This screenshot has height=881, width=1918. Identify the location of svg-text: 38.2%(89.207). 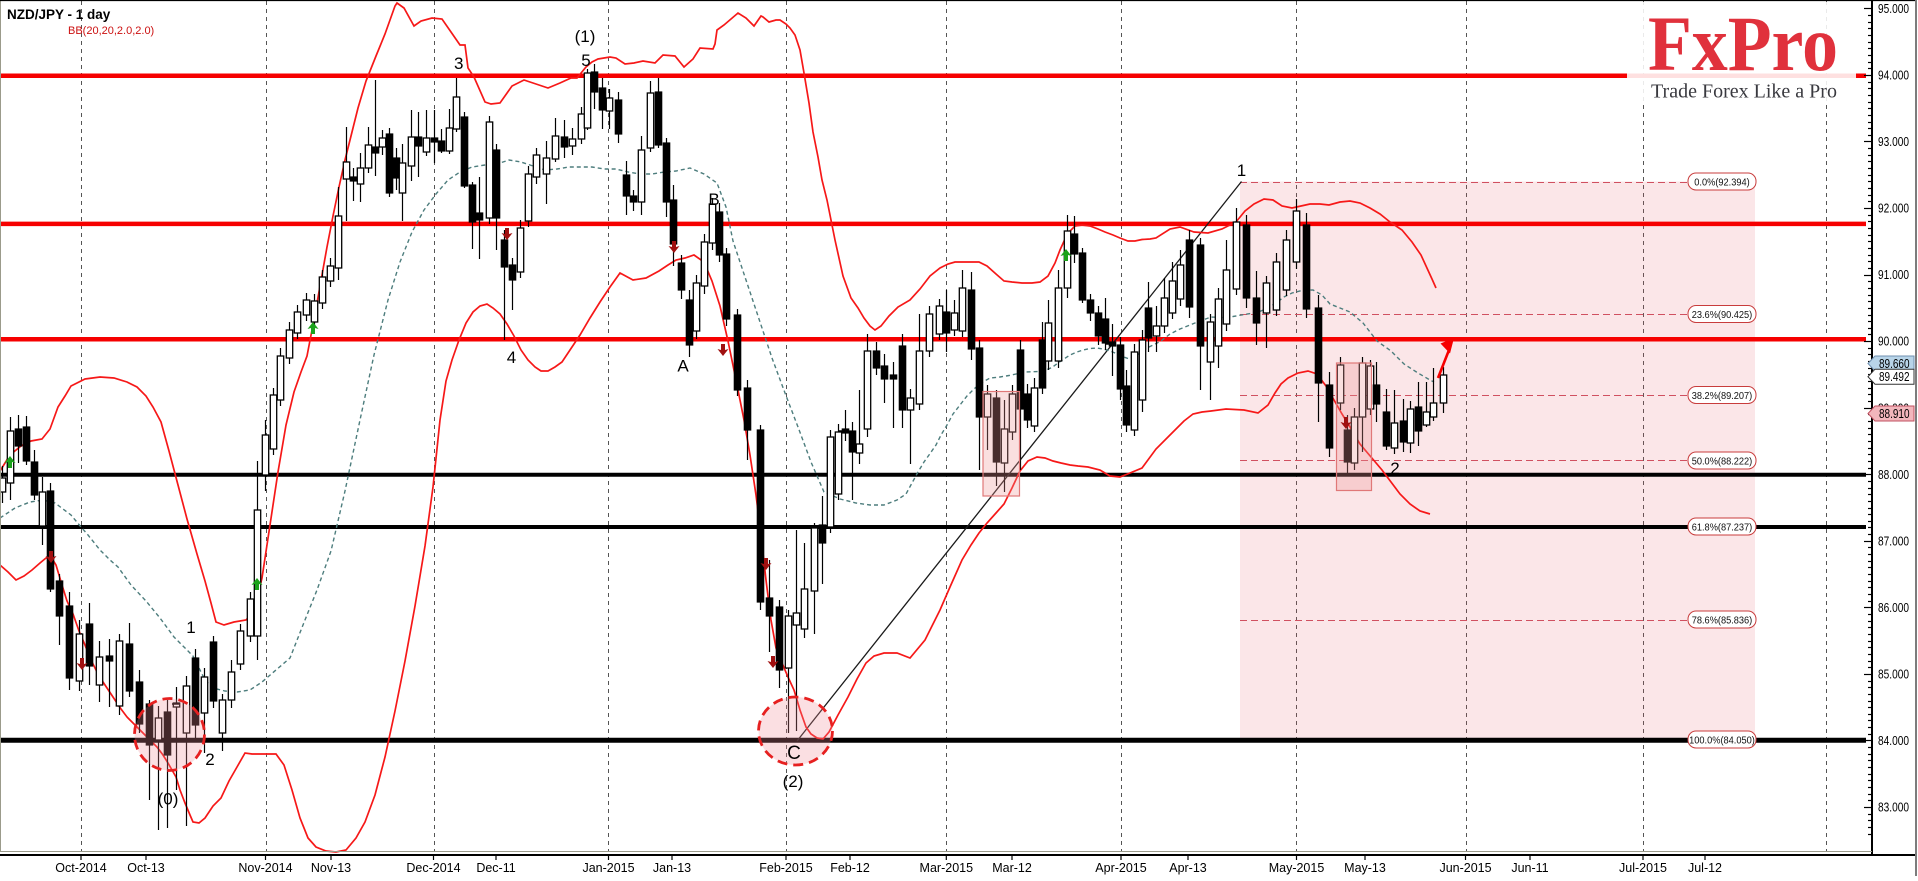
(1722, 396).